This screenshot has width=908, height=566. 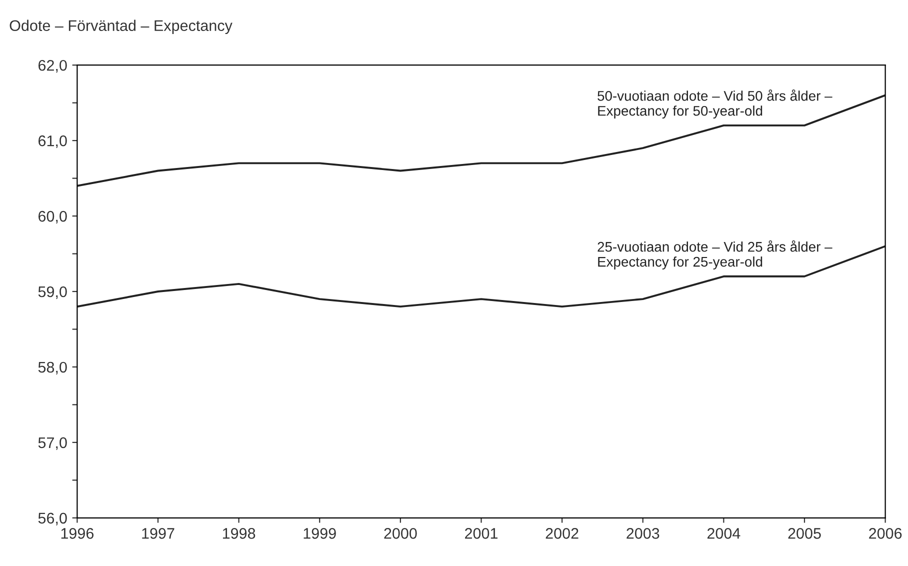 What do you see at coordinates (77, 533) in the screenshot?
I see `x-tick-label: 1996` at bounding box center [77, 533].